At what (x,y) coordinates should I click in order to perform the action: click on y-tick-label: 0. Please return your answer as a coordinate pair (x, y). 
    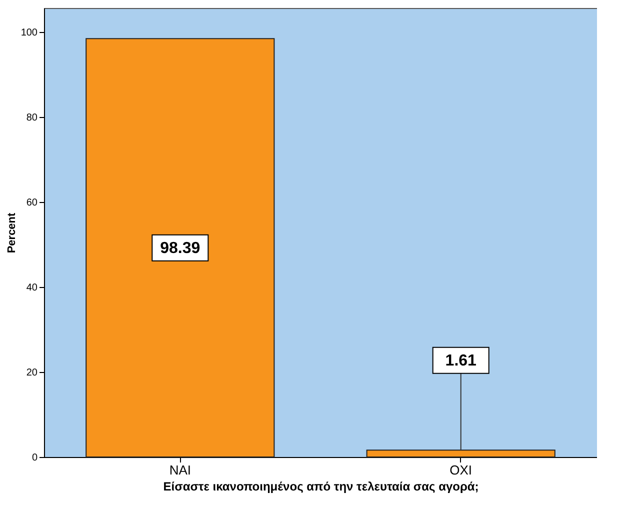
    Looking at the image, I should click on (35, 458).